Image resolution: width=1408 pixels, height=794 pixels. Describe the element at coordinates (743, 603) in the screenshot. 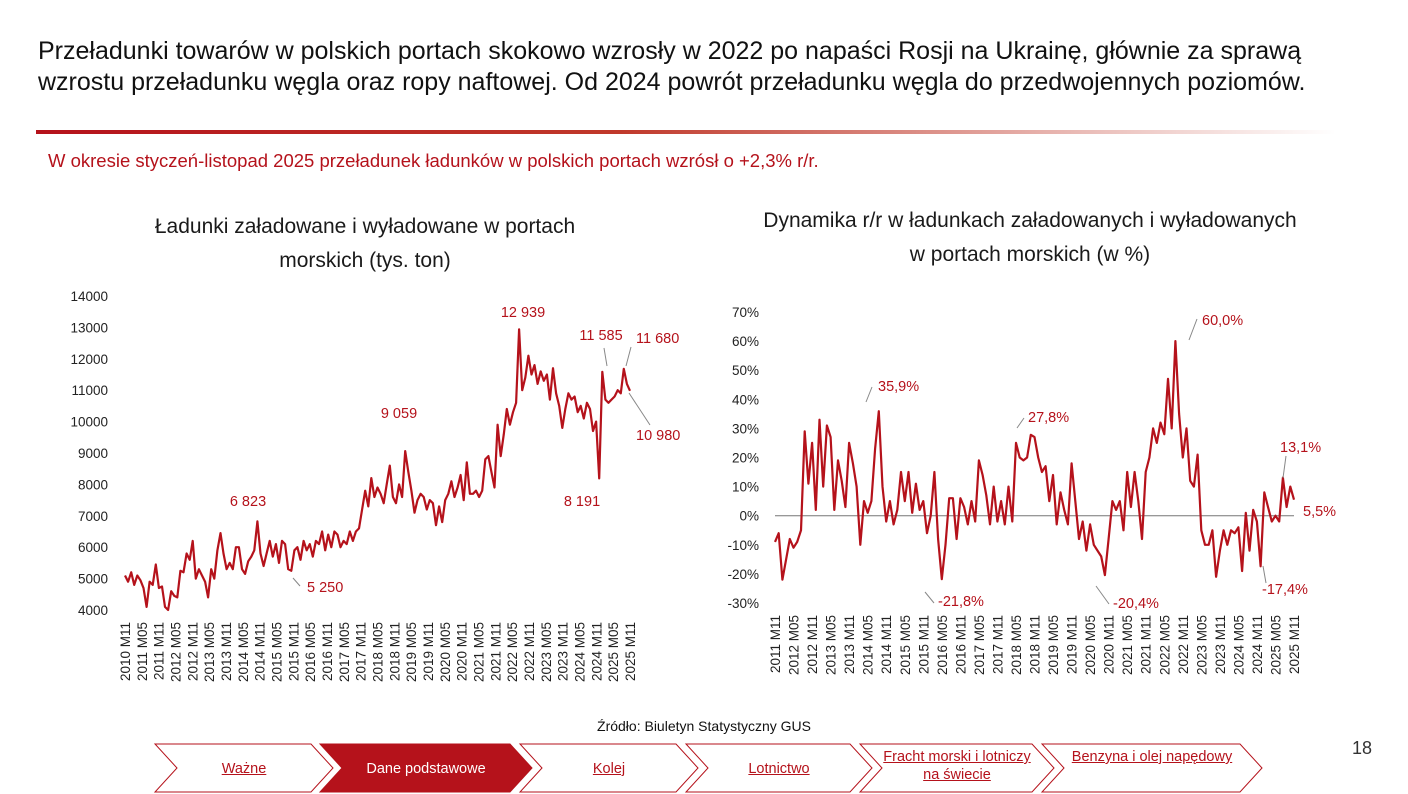

I see `y-tick-label: -30%` at that location.